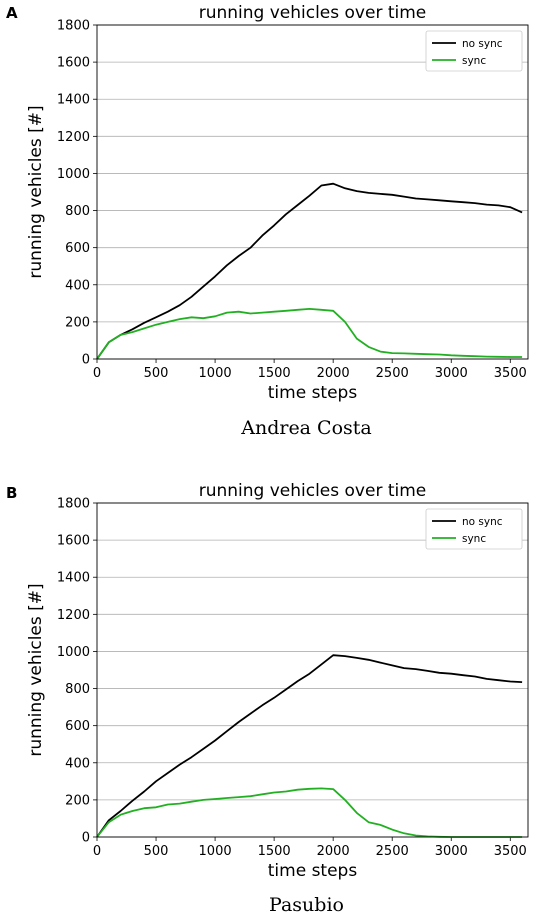  I want to click on panel-a-y-tick-label: 1000, so click(73, 174).